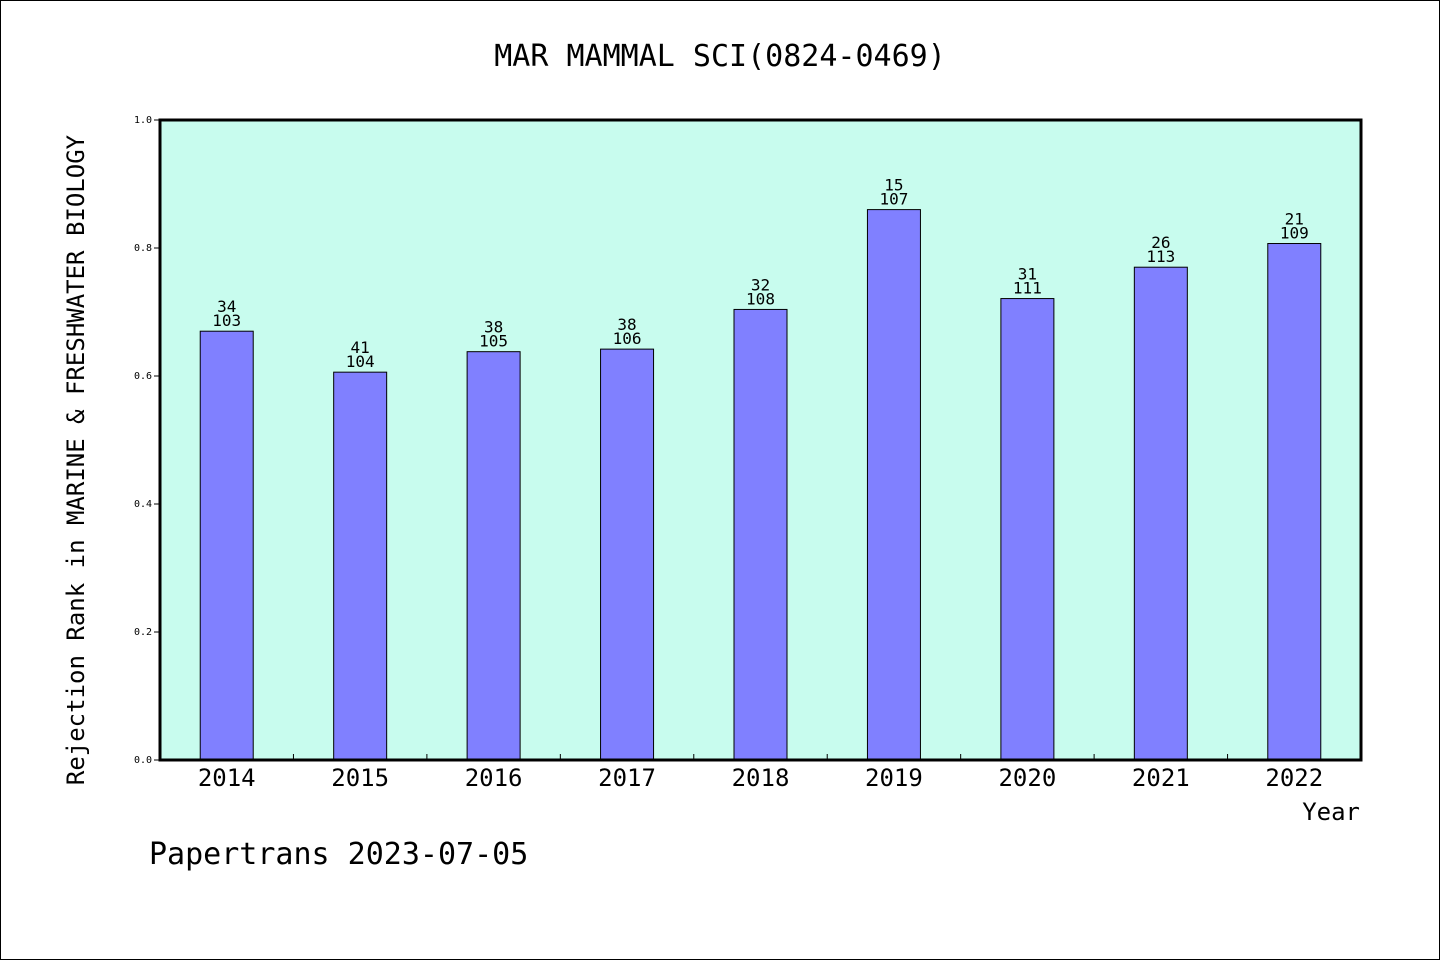  What do you see at coordinates (493, 341) in the screenshot?
I see `bar-total-label: 105` at bounding box center [493, 341].